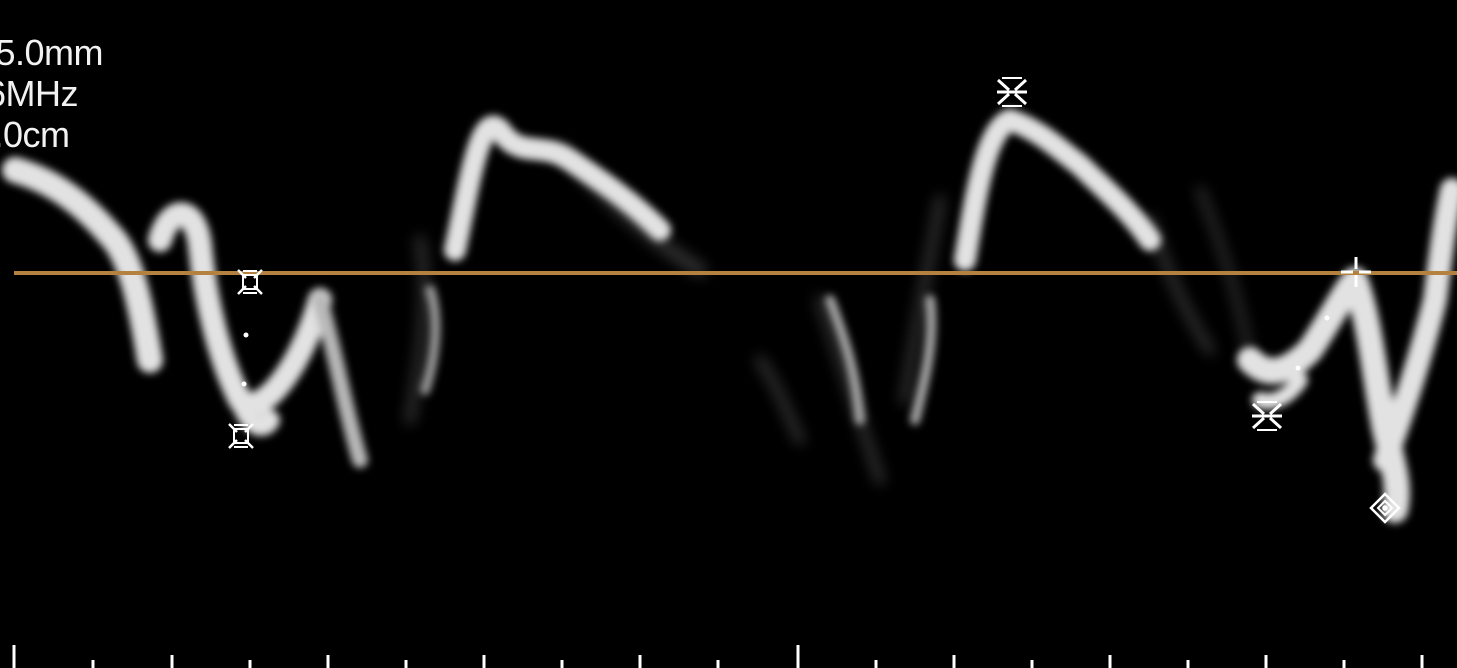 Image resolution: width=1457 pixels, height=668 pixels. Describe the element at coordinates (35, 134) in the screenshot. I see `depth-label: l.0cm` at that location.